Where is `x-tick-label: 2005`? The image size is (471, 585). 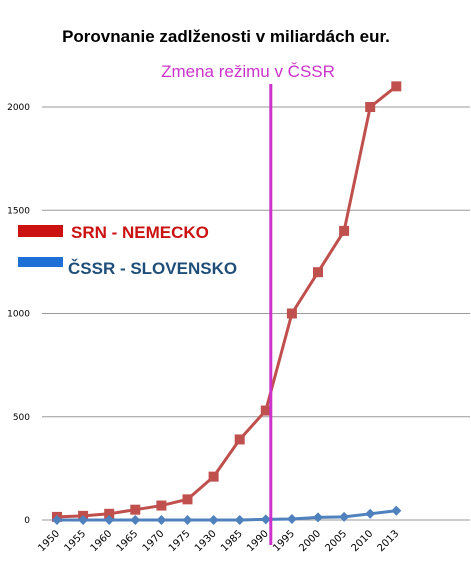
x-tick-label: 2005 is located at coordinates (336, 541).